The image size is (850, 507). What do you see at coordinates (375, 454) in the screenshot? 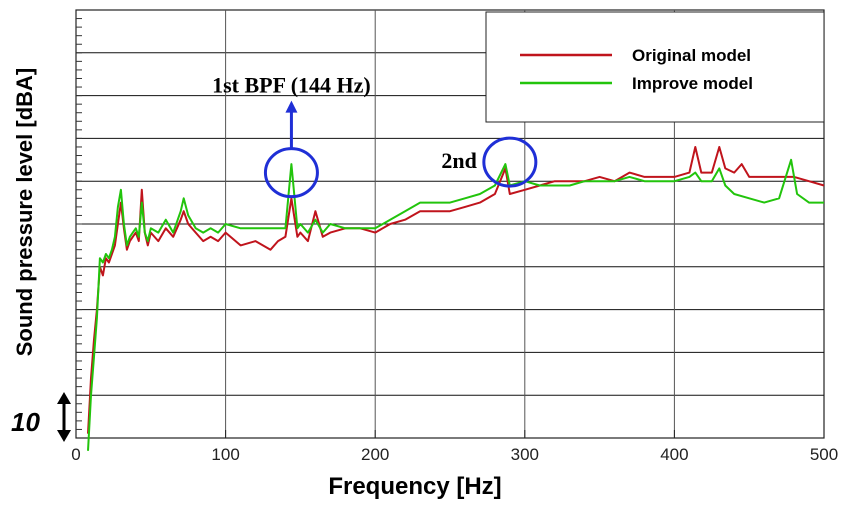
I see `x-tick-label: 200` at bounding box center [375, 454].